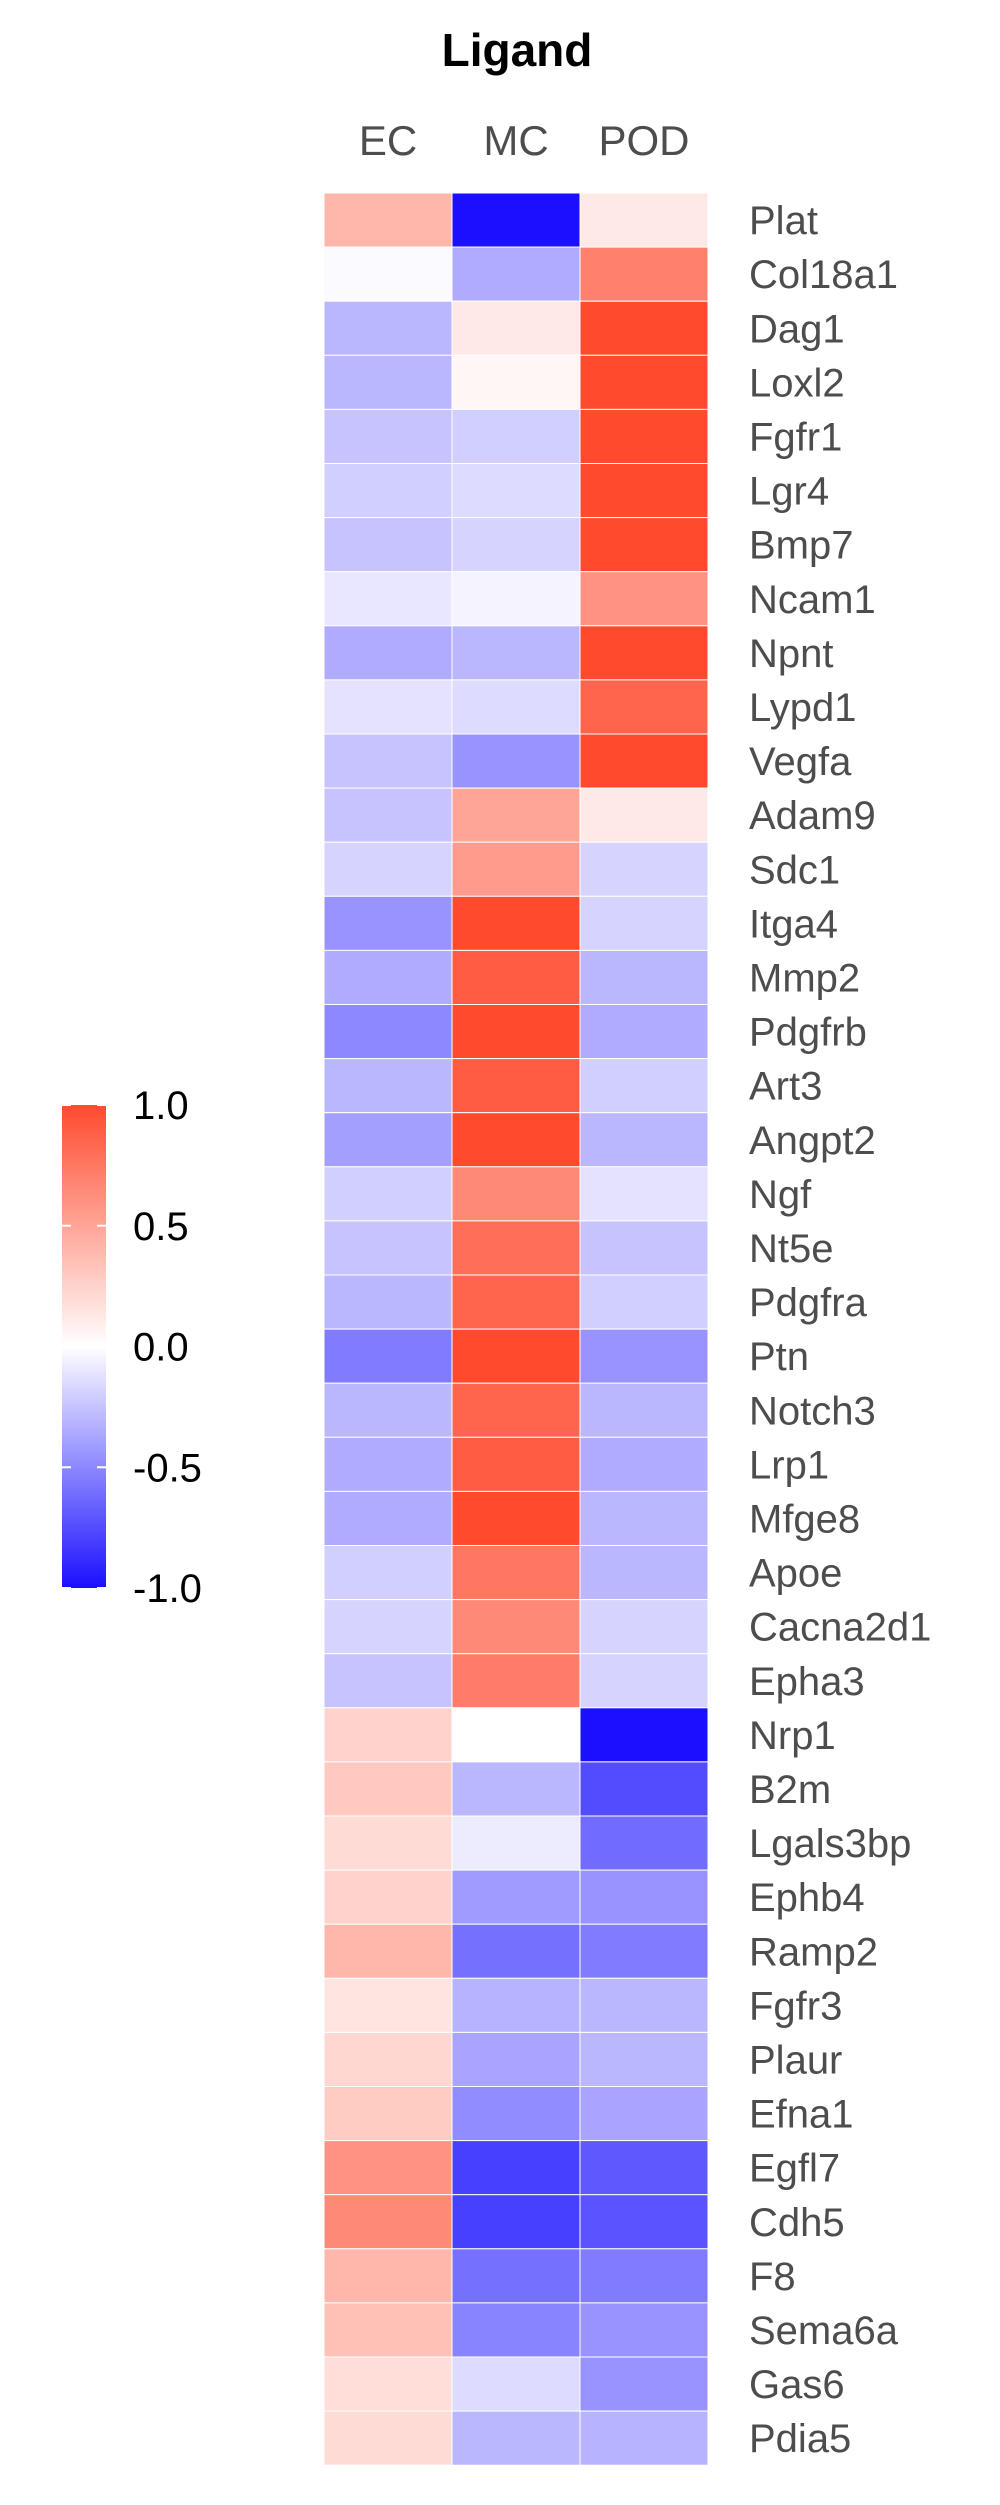  I want to click on row-label: Epha3, so click(807, 1682).